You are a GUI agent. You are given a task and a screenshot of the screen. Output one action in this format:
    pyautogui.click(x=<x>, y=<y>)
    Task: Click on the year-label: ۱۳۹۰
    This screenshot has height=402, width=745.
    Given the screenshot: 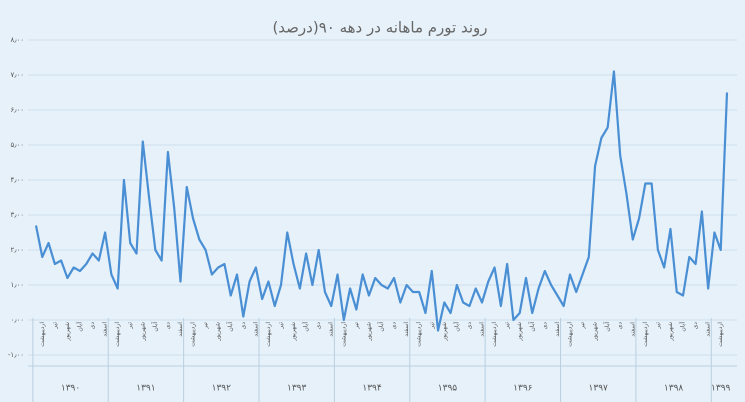 What is the action you would take?
    pyautogui.click(x=70, y=389)
    